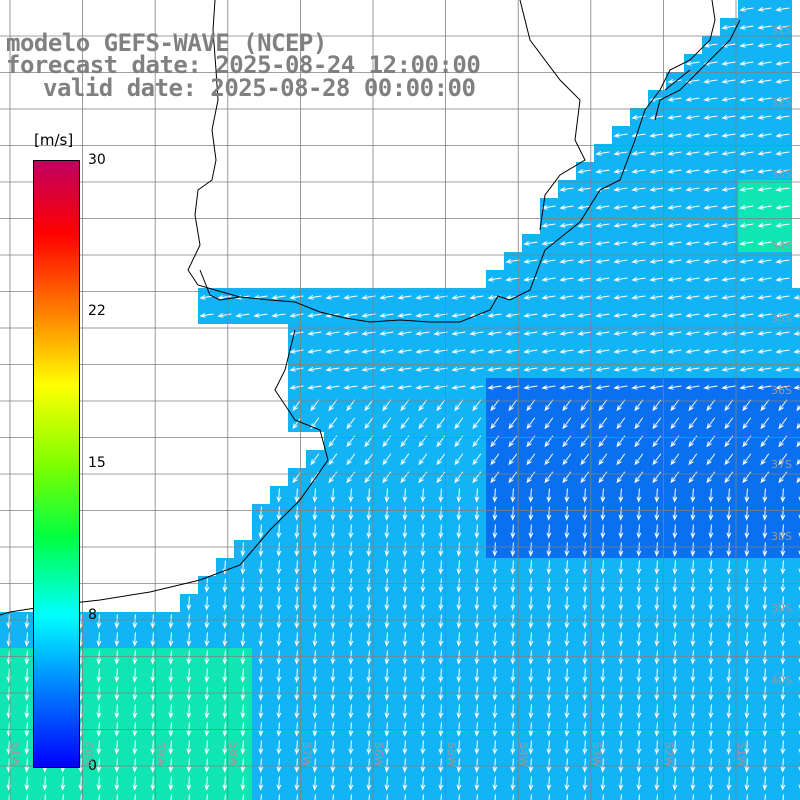  I want to click on forecast-date: forecast date: 2025-08-24 12:00:00, so click(243, 65).